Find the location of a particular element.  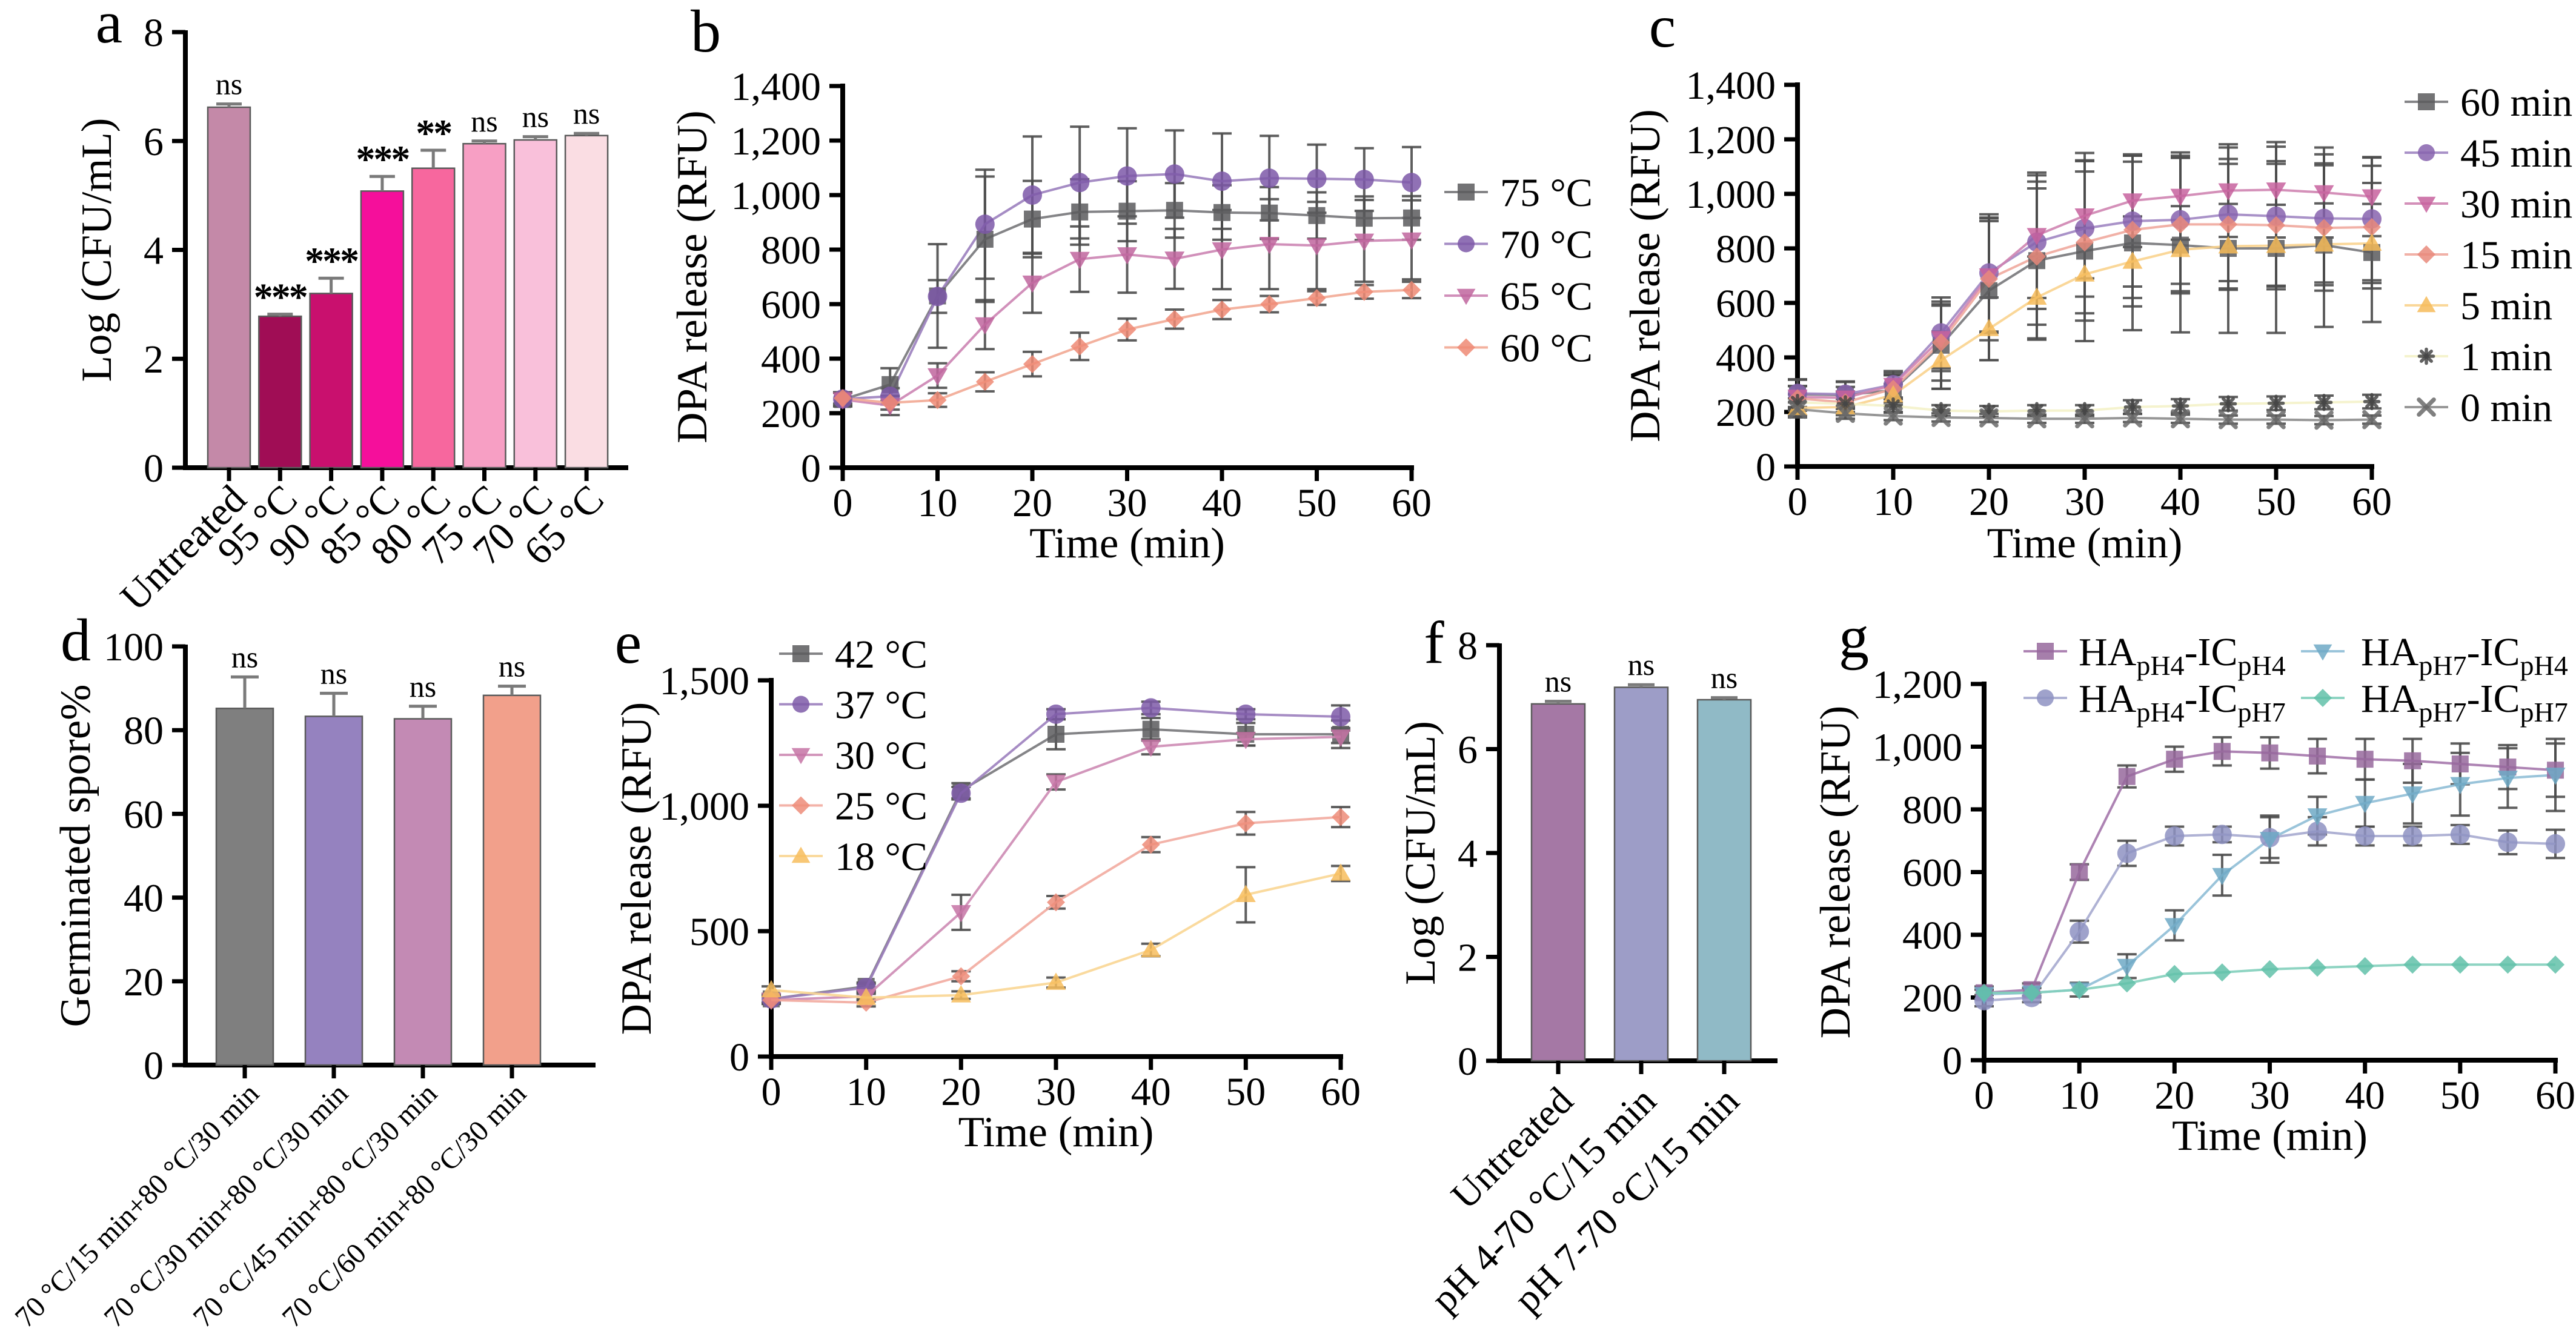

svg-text: 65 °C is located at coordinates (1547, 296).